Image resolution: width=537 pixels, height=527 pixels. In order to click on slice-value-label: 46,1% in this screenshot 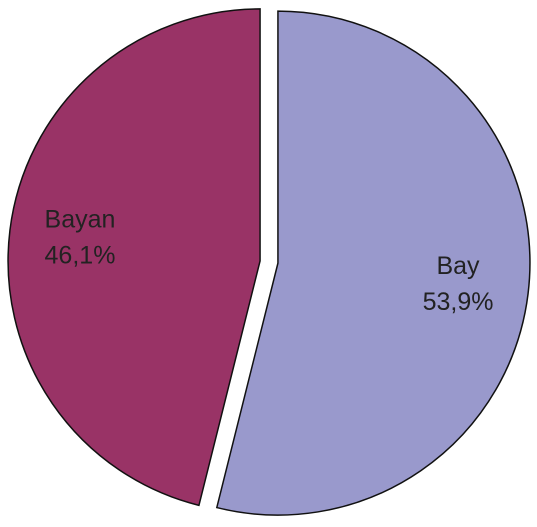, I will do `click(80, 255)`.